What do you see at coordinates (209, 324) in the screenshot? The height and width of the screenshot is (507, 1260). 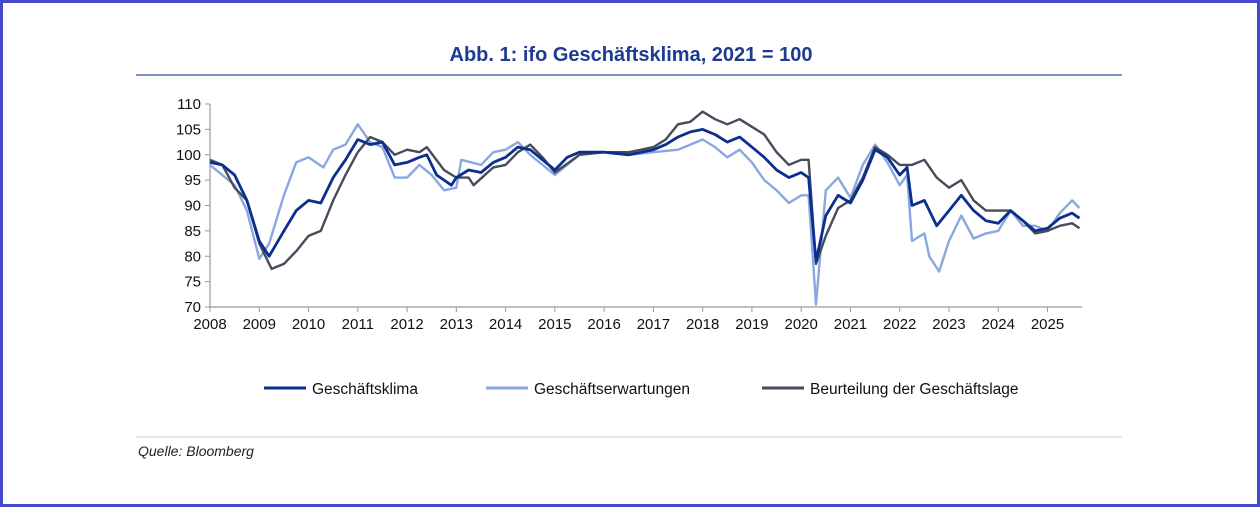 I see `x-tick-label: 2008` at bounding box center [209, 324].